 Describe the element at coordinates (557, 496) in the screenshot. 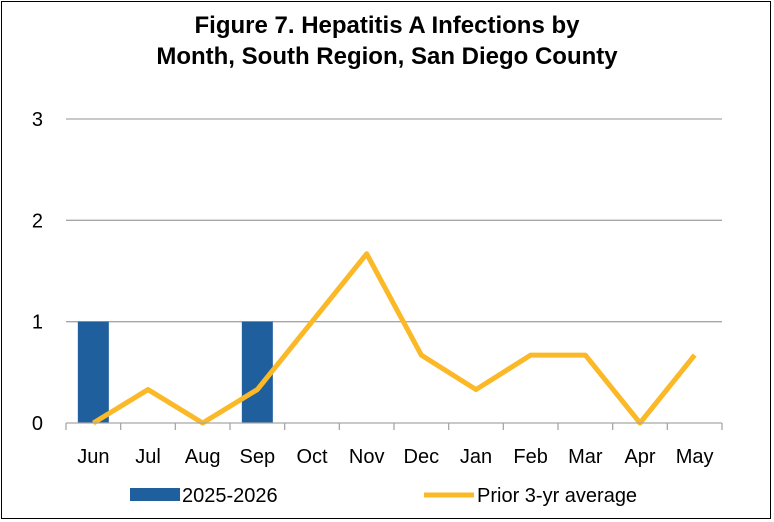

I see `legend-label-line: Prior 3-yr average` at that location.